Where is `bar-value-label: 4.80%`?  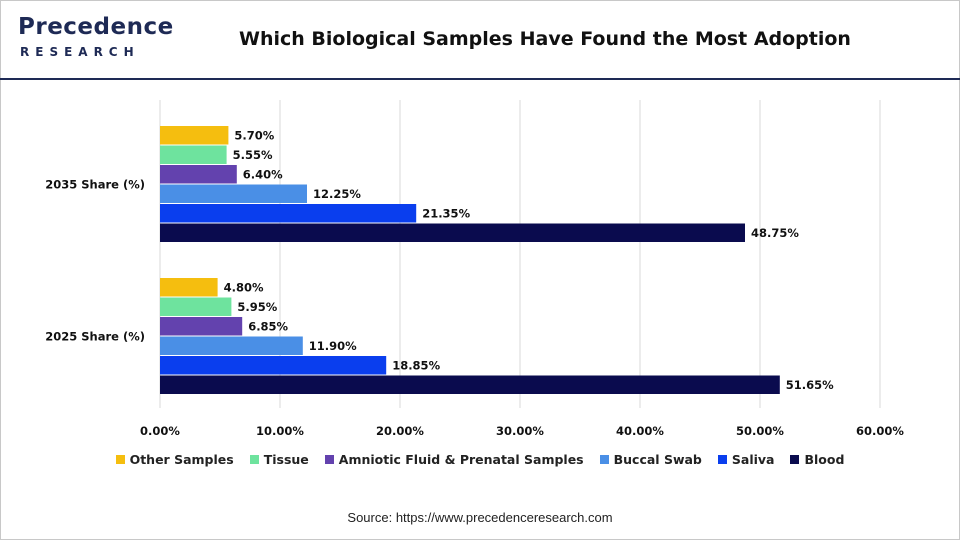
bar-value-label: 4.80% is located at coordinates (244, 287).